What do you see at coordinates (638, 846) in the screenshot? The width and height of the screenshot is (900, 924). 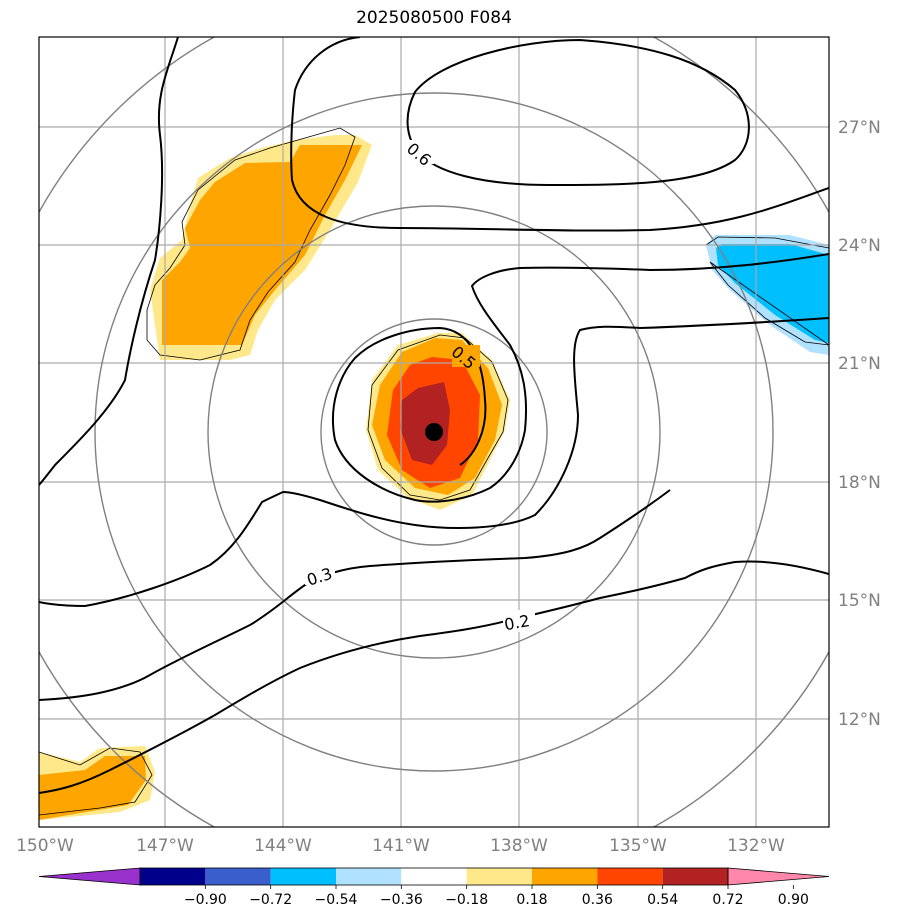 I see `lon-label-135w: 135°W` at bounding box center [638, 846].